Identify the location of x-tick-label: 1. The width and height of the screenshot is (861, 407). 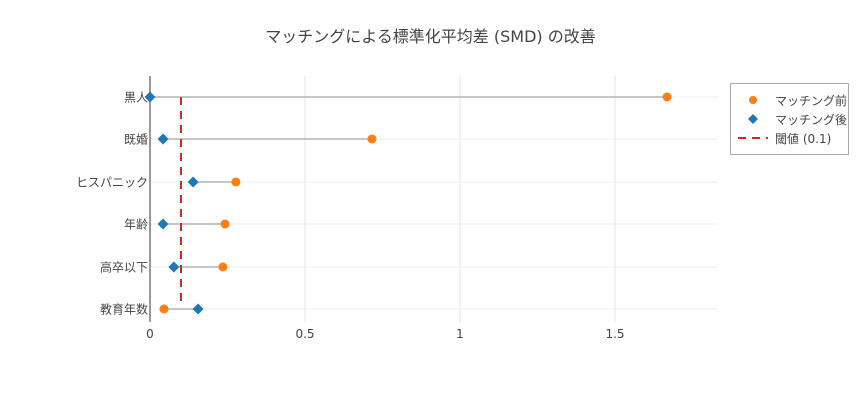
(460, 334).